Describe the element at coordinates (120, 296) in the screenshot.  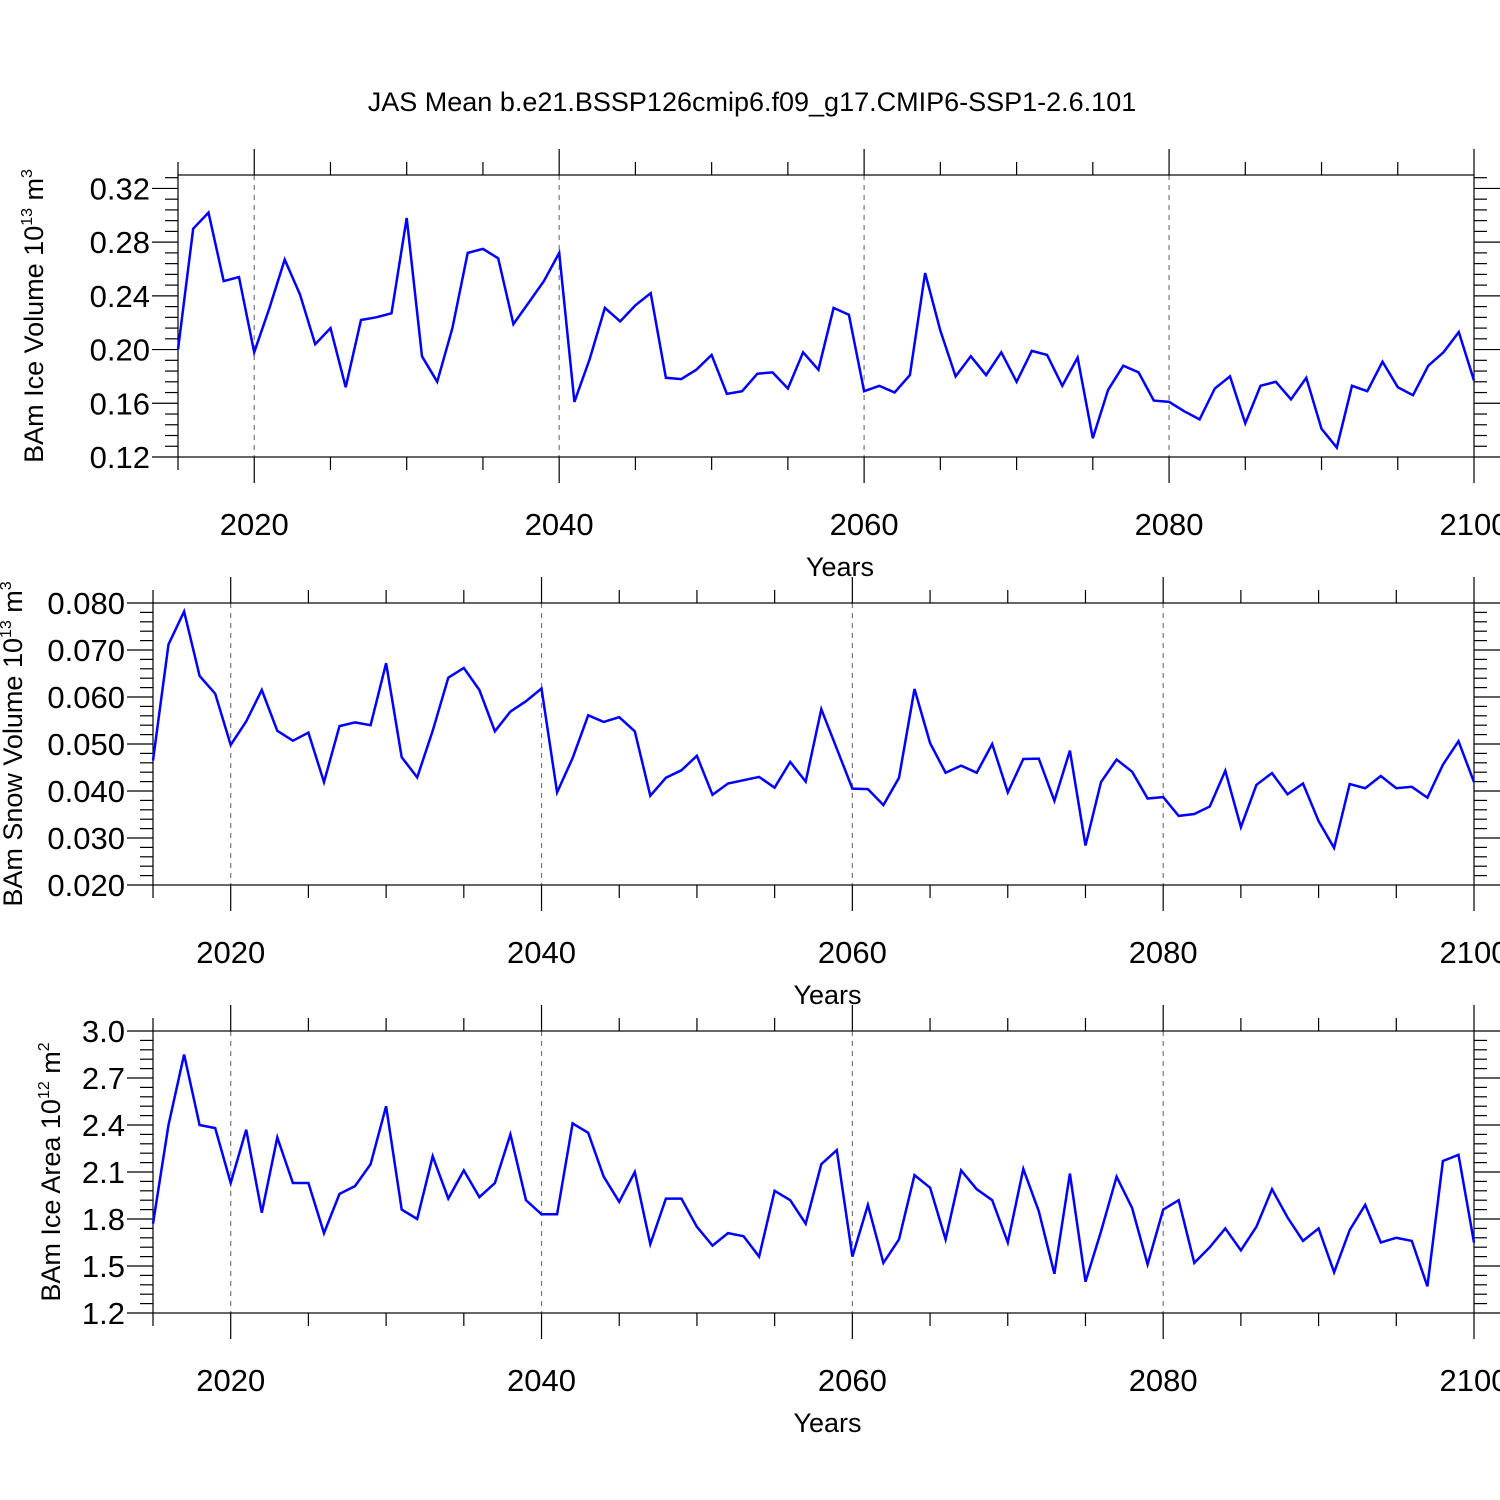
I see `ice-volume-ytick-label: 0.24` at that location.